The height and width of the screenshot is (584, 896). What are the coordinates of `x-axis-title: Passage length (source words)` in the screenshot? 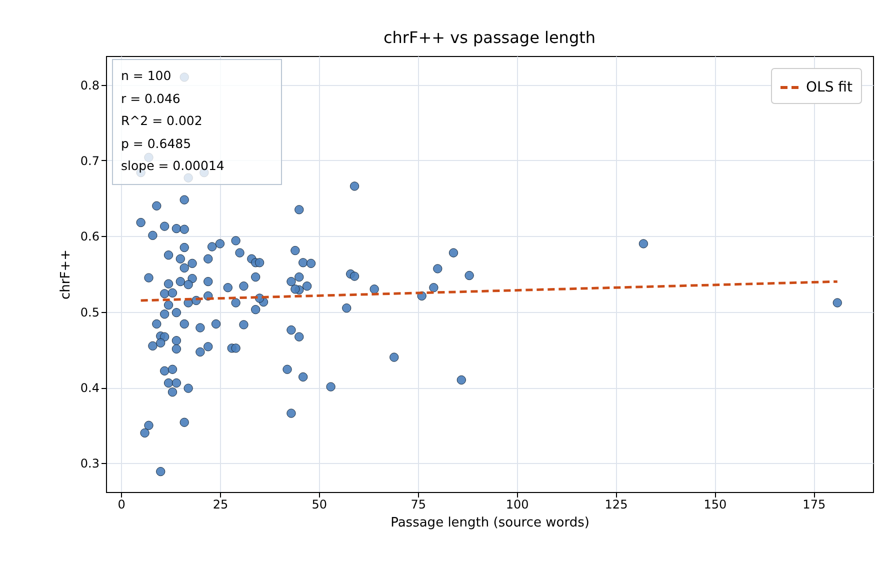 It's located at (490, 523).